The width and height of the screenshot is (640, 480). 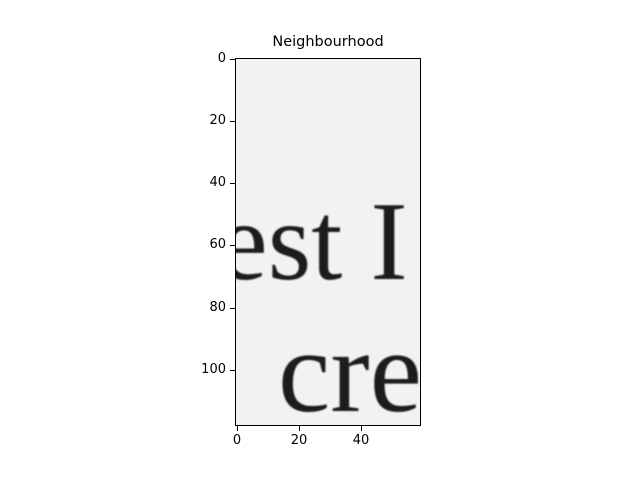 What do you see at coordinates (217, 120) in the screenshot?
I see `ytick-label: 20` at bounding box center [217, 120].